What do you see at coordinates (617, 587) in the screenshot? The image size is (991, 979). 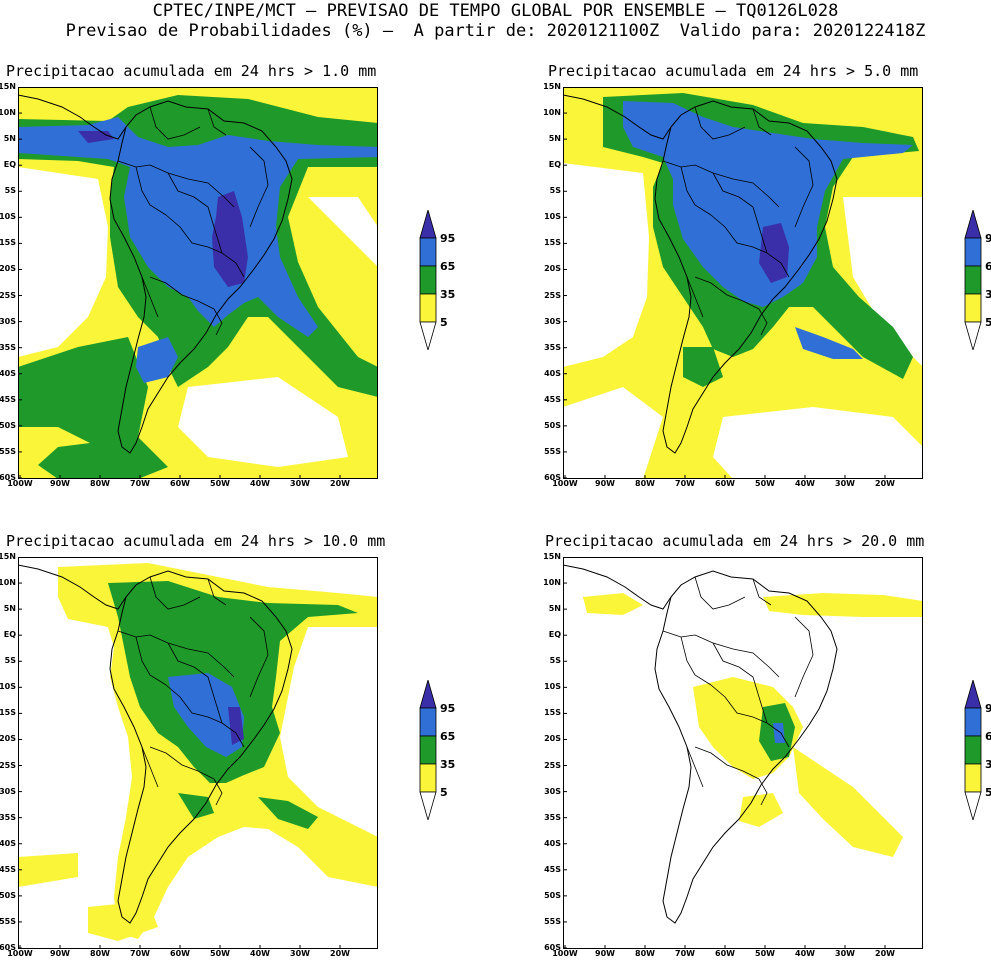 I see `central-america-coastline` at bounding box center [617, 587].